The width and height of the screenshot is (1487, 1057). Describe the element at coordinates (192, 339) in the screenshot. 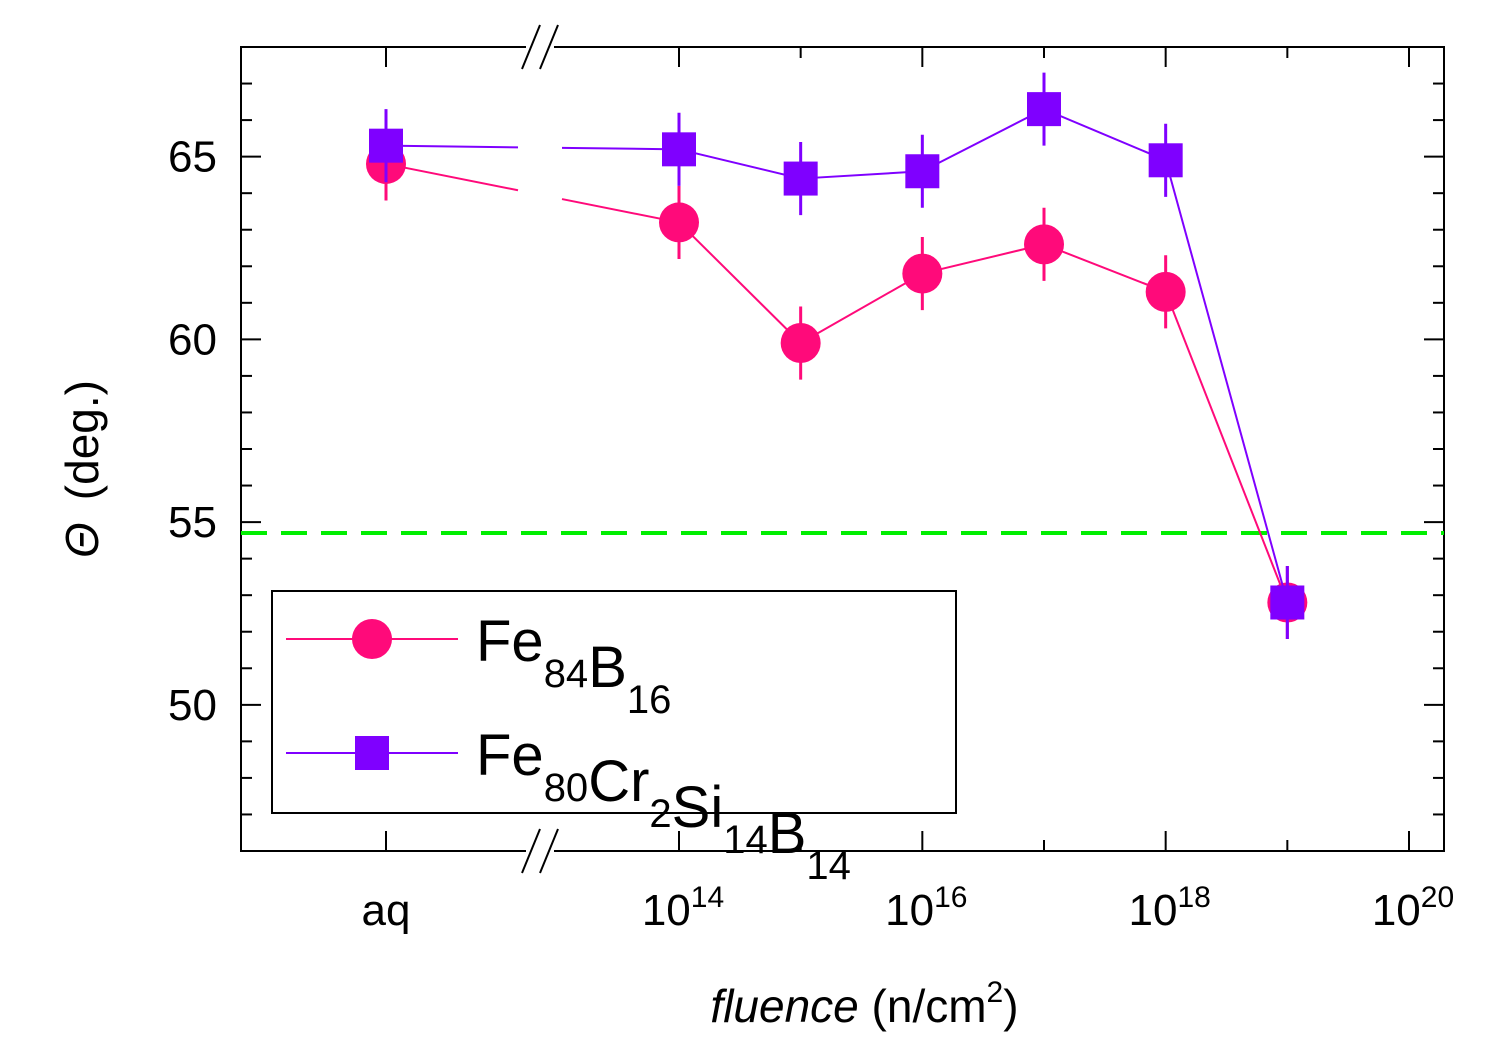

I see `y-tick-label: 60` at that location.